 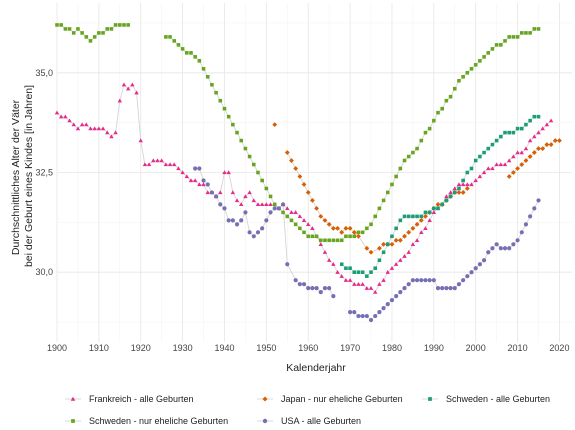 I want to click on legend-item: Schweden - alle Geburten, so click(x=486, y=399).